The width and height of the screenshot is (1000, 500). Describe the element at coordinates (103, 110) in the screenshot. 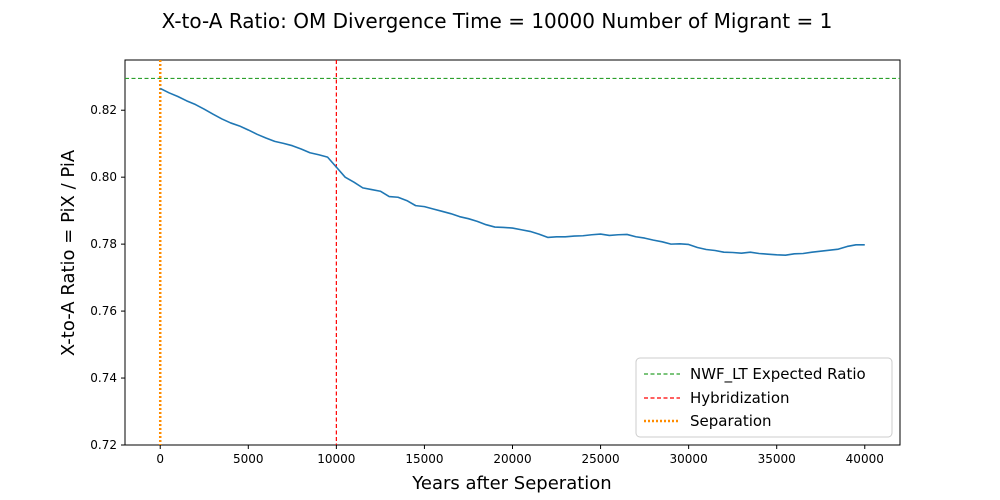

I see `y-tick-label: 0.82` at that location.